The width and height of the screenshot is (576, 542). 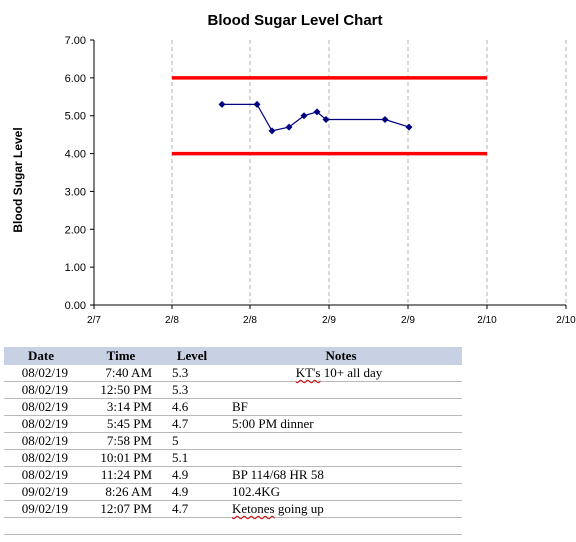 I want to click on y-tick-labels: 0.00 1.00 2.00 3.00 4.00 5.00 6.00 7.00, so click(x=75, y=173).